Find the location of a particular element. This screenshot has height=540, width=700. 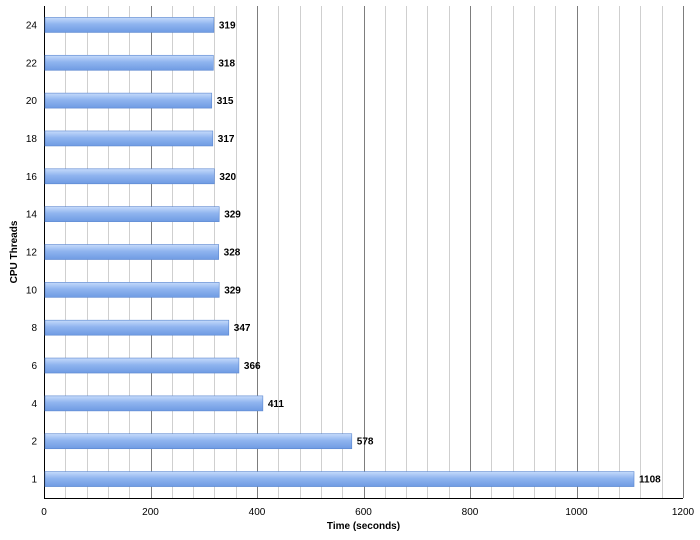

y-tick-label: 6 is located at coordinates (34, 366).